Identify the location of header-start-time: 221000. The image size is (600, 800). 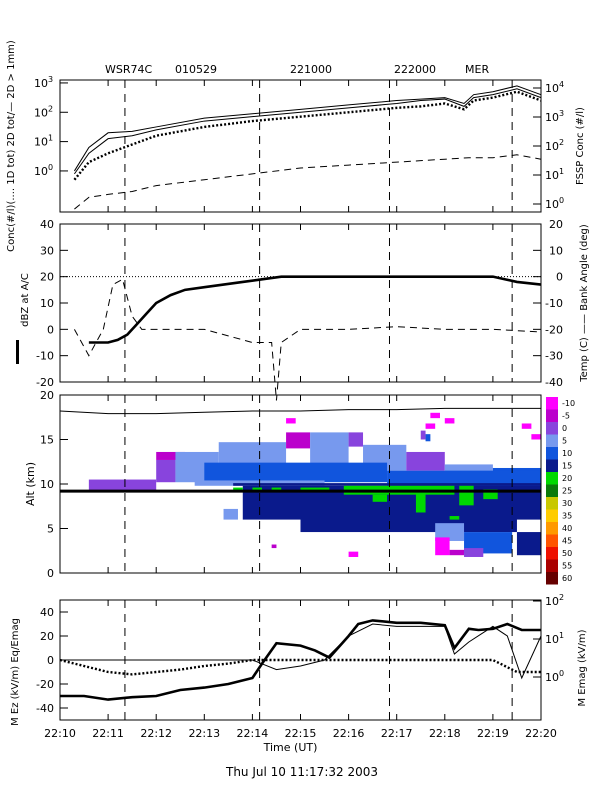
(311, 69).